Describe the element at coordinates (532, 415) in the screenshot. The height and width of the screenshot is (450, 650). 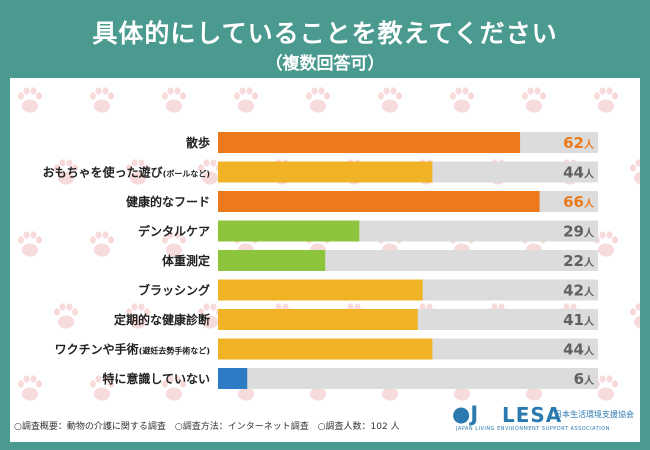
I see `logo-name: LESA` at that location.